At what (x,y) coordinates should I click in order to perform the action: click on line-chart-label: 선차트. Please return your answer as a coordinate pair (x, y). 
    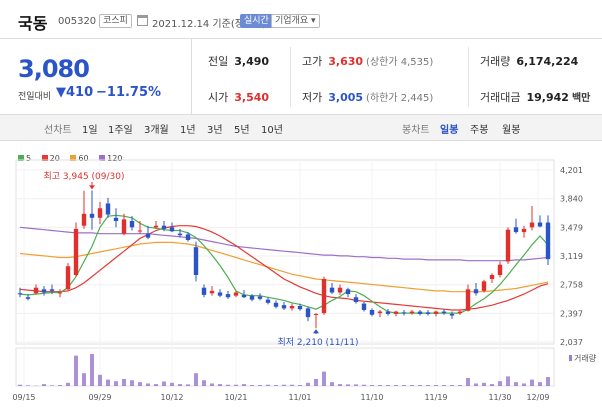
    Looking at the image, I should click on (58, 130).